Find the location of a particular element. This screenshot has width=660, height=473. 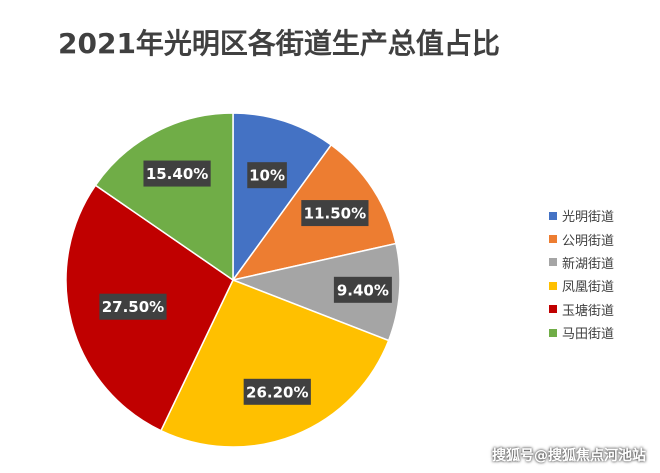

data-label-gongming: 11.50% is located at coordinates (335, 213).